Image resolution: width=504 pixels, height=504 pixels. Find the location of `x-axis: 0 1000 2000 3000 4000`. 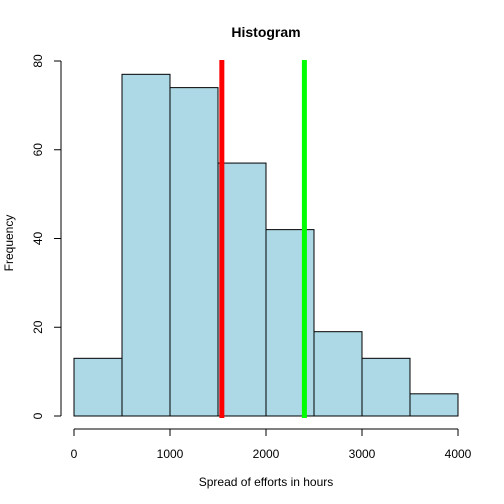

x-axis: 0 1000 2000 3000 4000 is located at coordinates (271, 444).